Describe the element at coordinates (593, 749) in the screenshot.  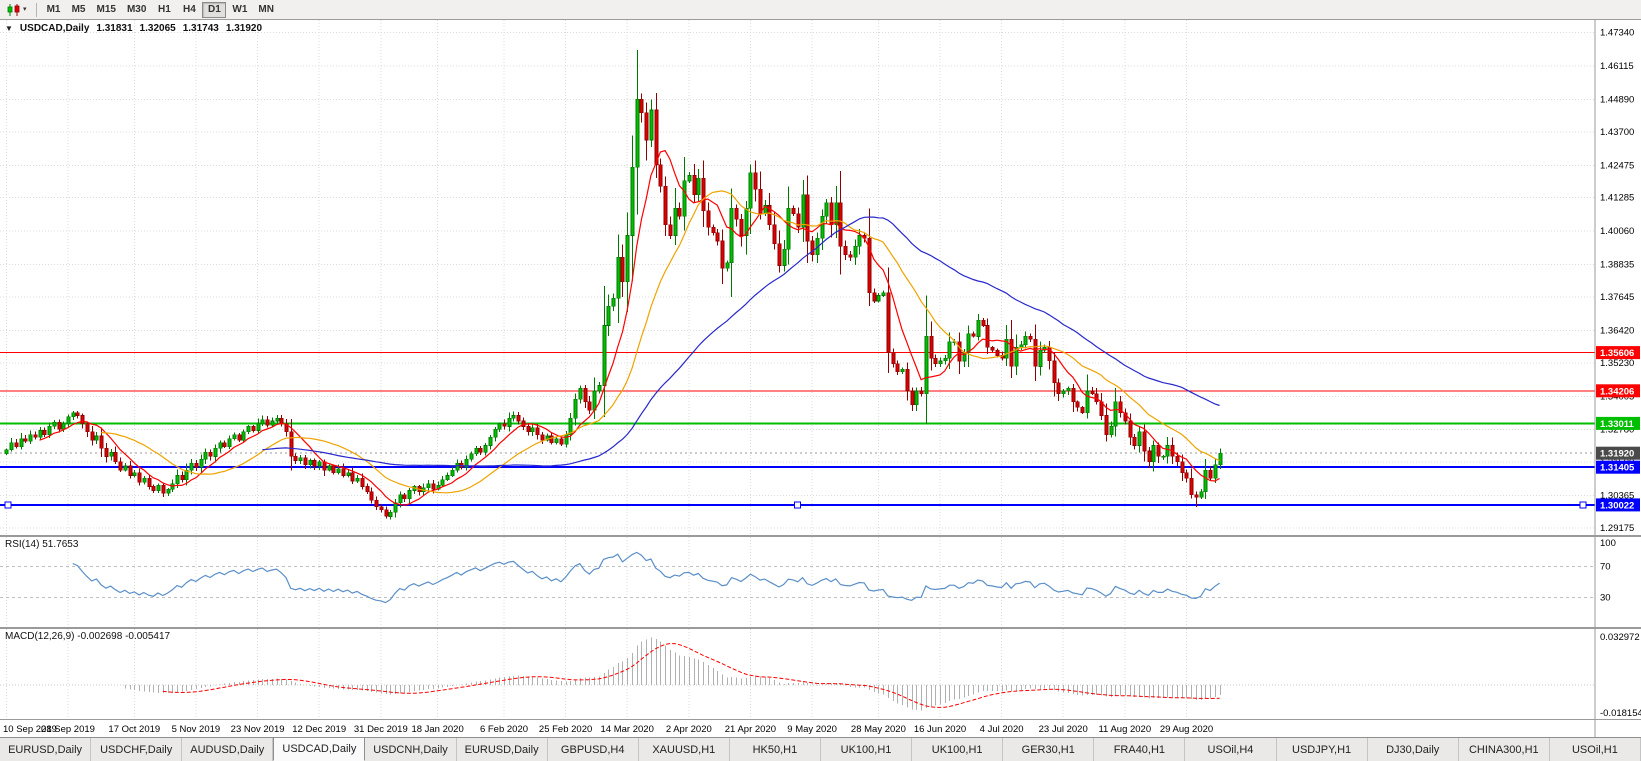
I see `bottom-tab-gbpusd-h4-6: GBPUSD,H4` at that location.